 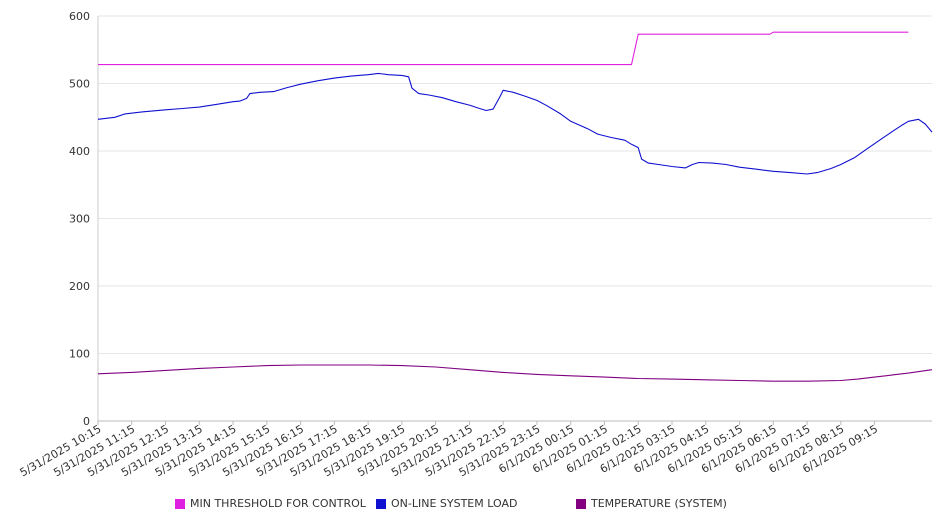 I want to click on legend-item-system-load: ON-LINE SYSTEM LOAD, so click(x=446, y=503).